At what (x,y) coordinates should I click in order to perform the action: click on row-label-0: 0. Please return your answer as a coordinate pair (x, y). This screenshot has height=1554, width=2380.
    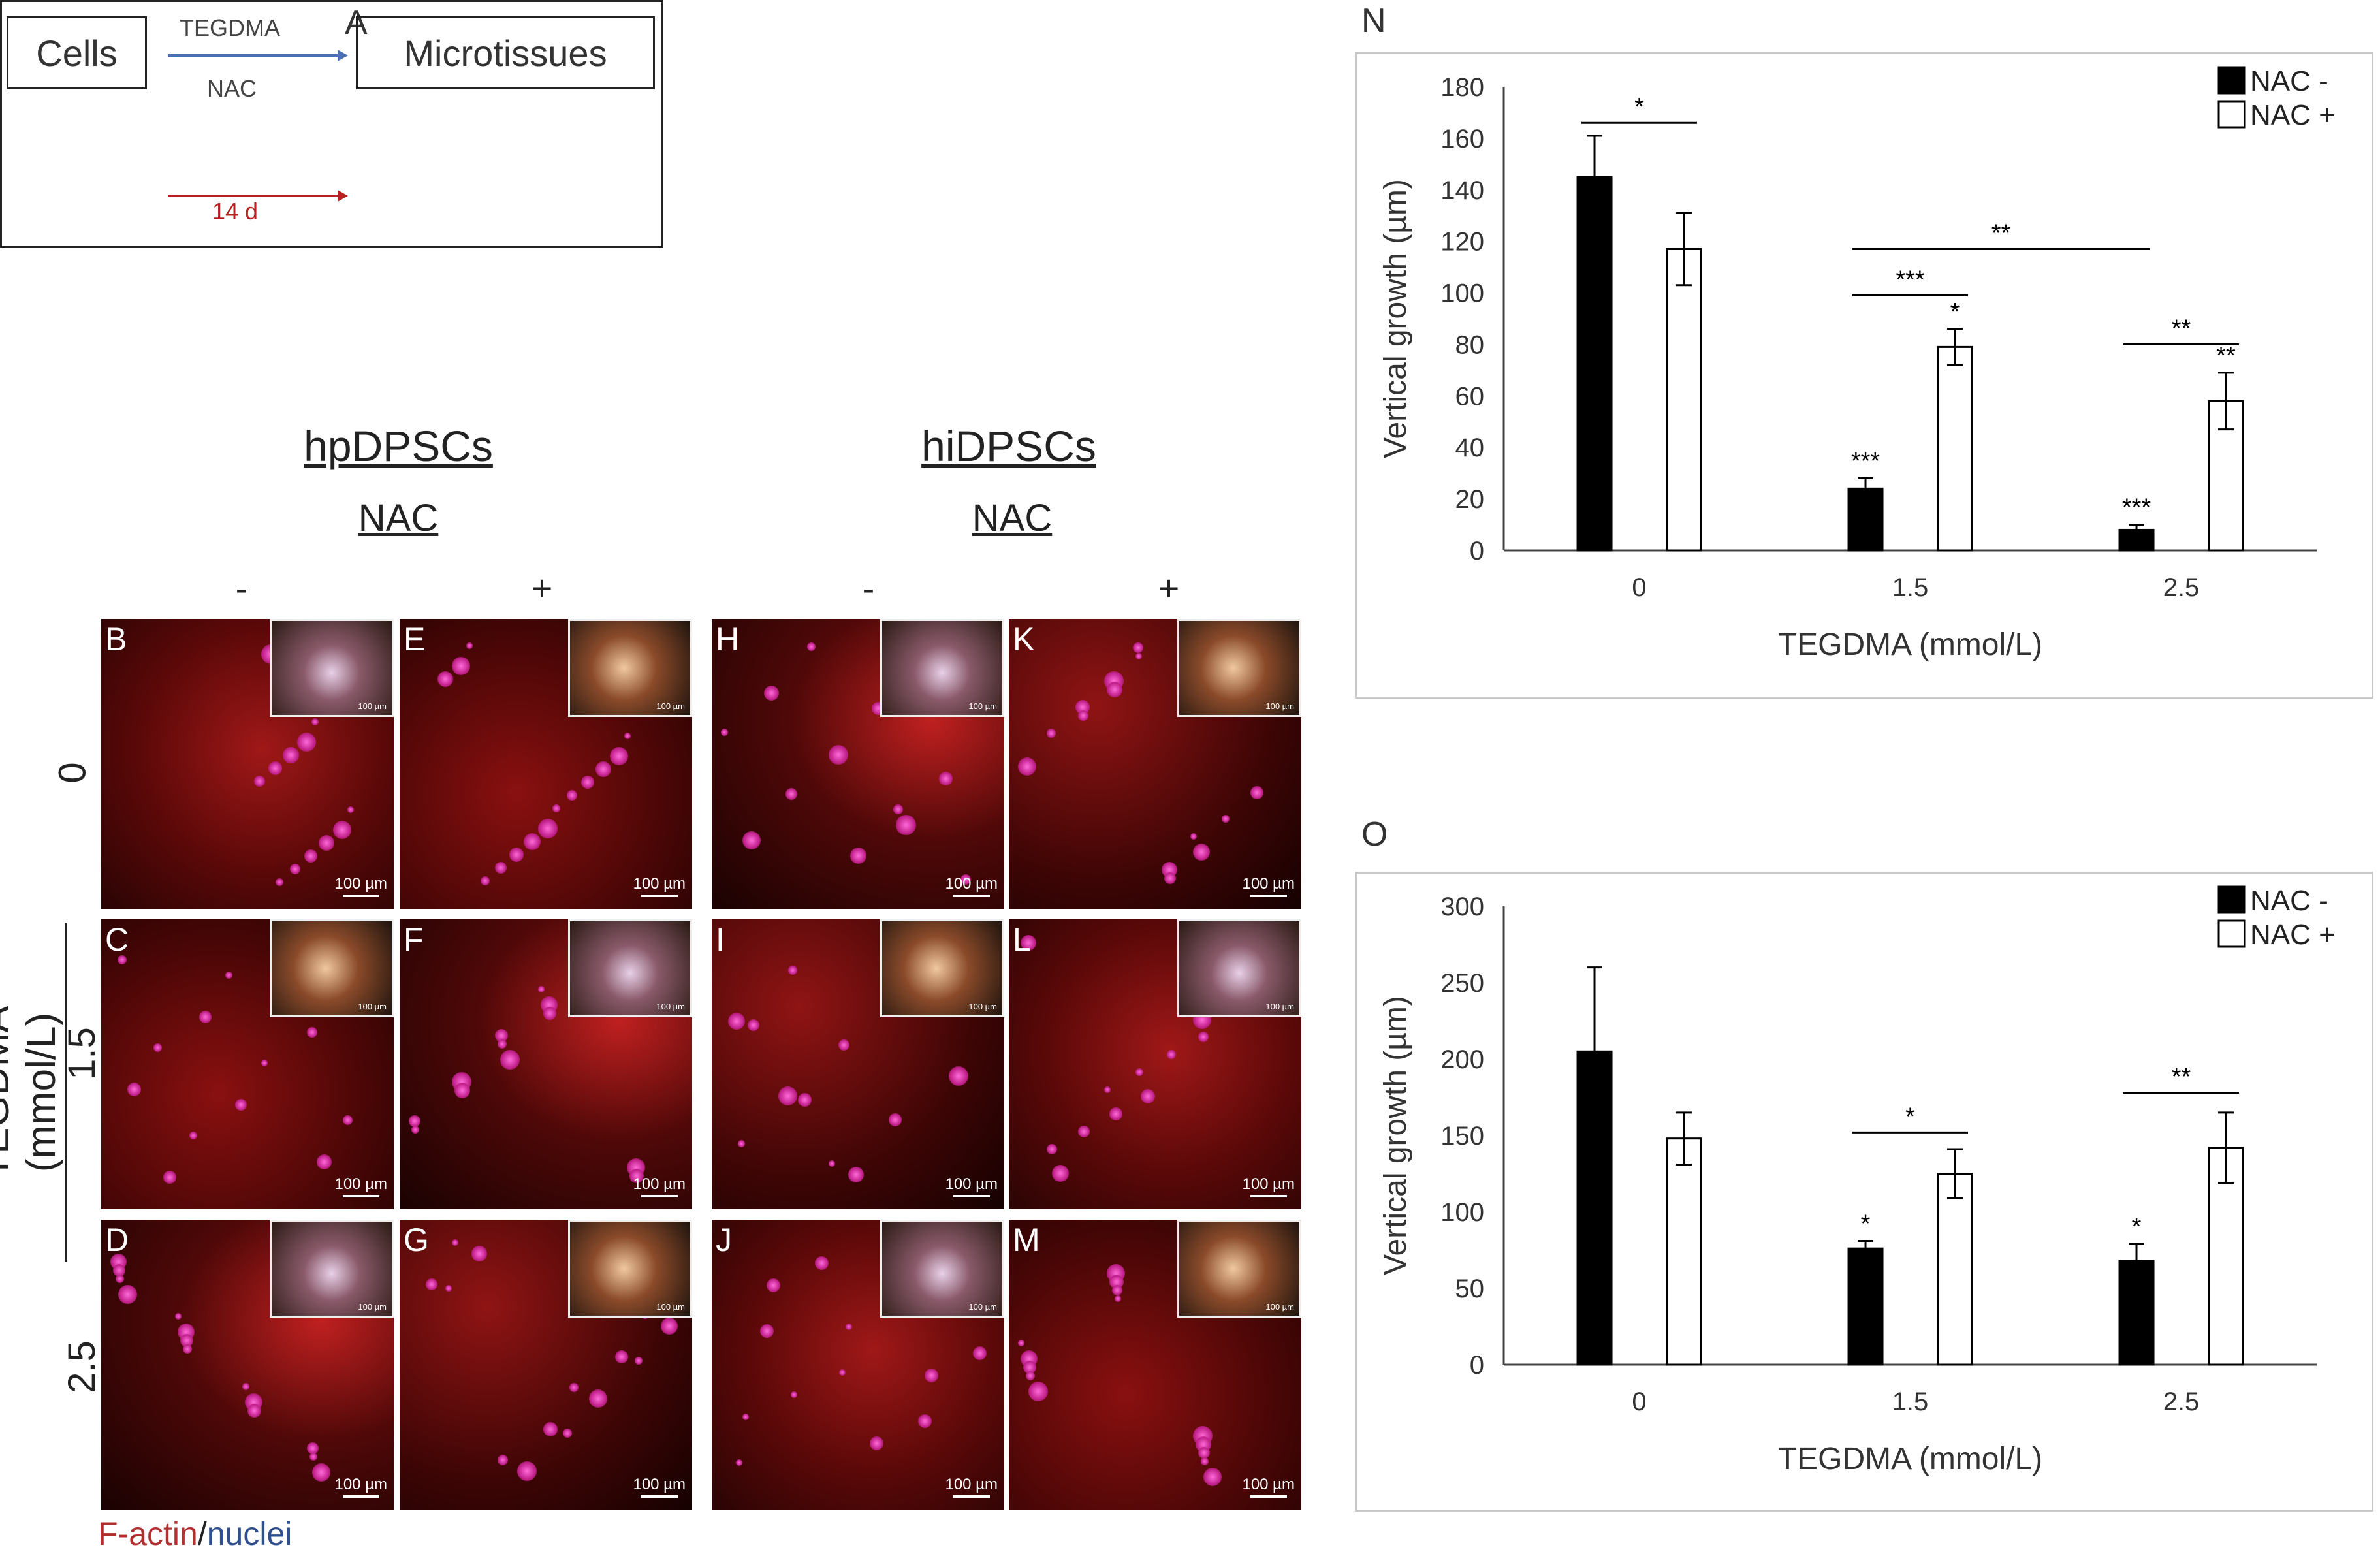
    Looking at the image, I should click on (72, 773).